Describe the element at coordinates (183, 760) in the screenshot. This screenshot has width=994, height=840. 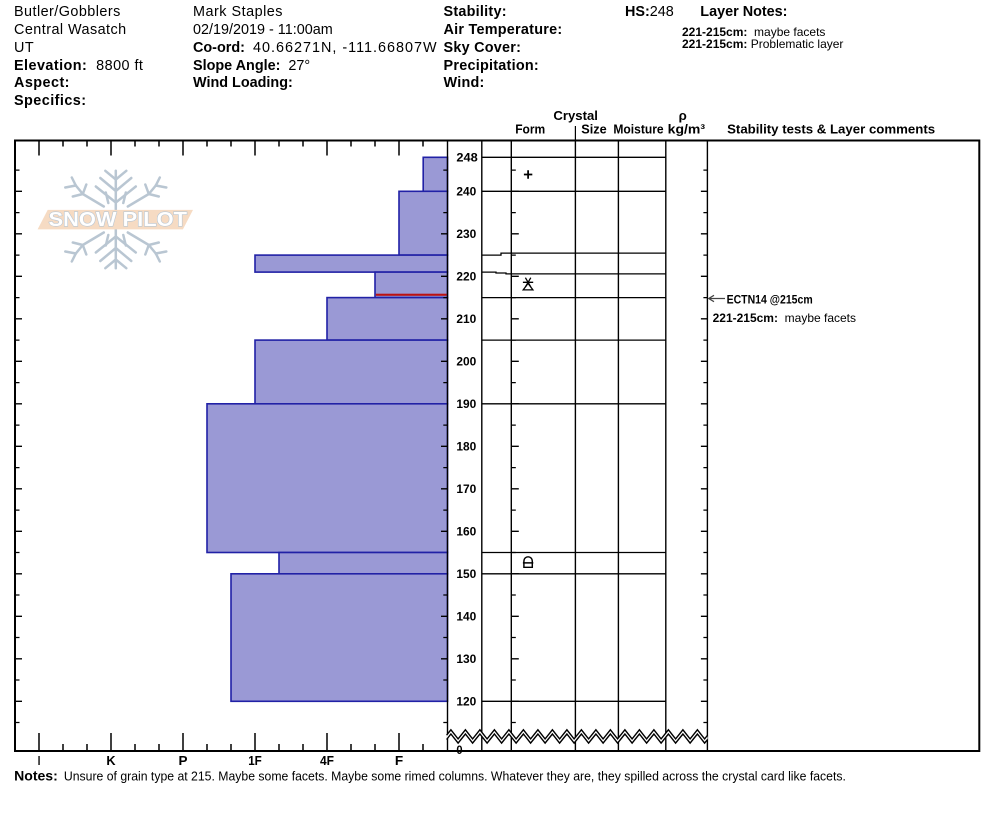
I see `svg-text: P` at that location.